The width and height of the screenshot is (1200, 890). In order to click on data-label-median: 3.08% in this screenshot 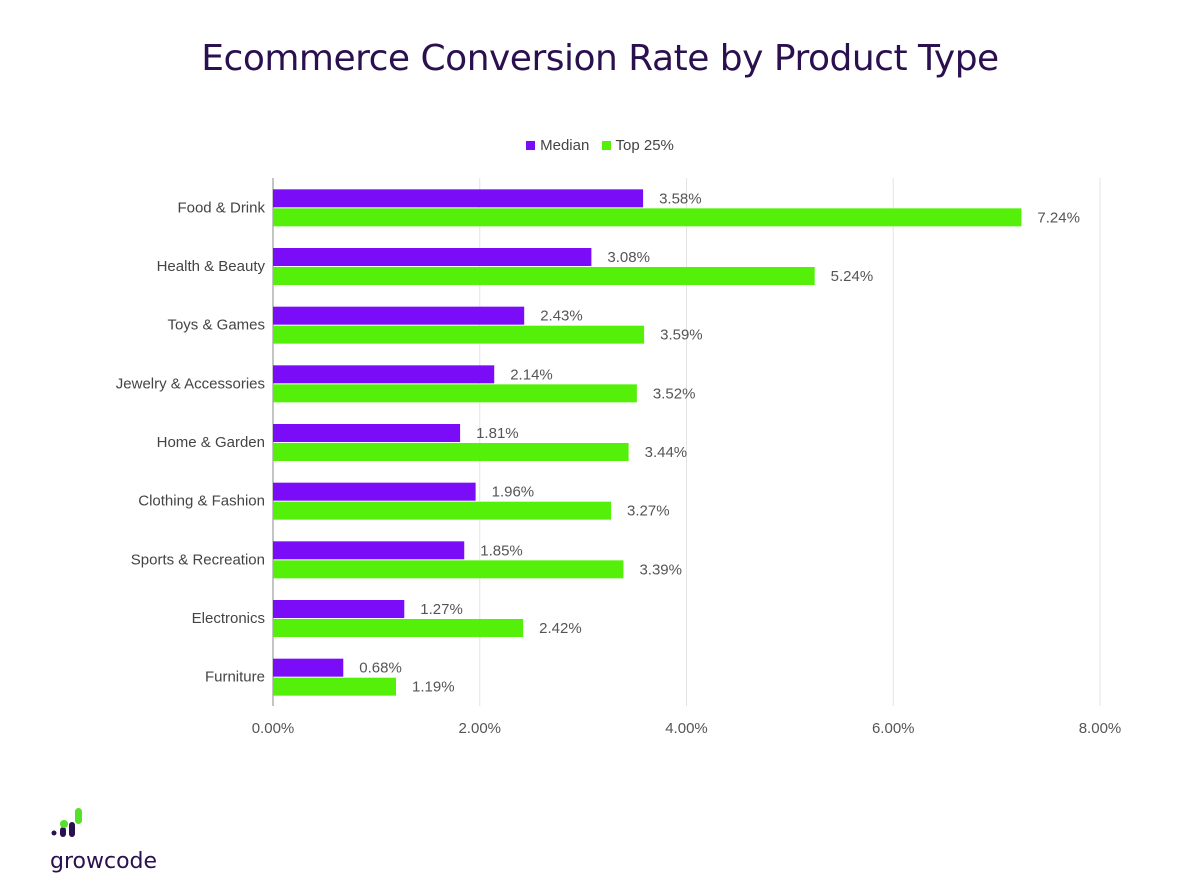, I will do `click(628, 257)`.